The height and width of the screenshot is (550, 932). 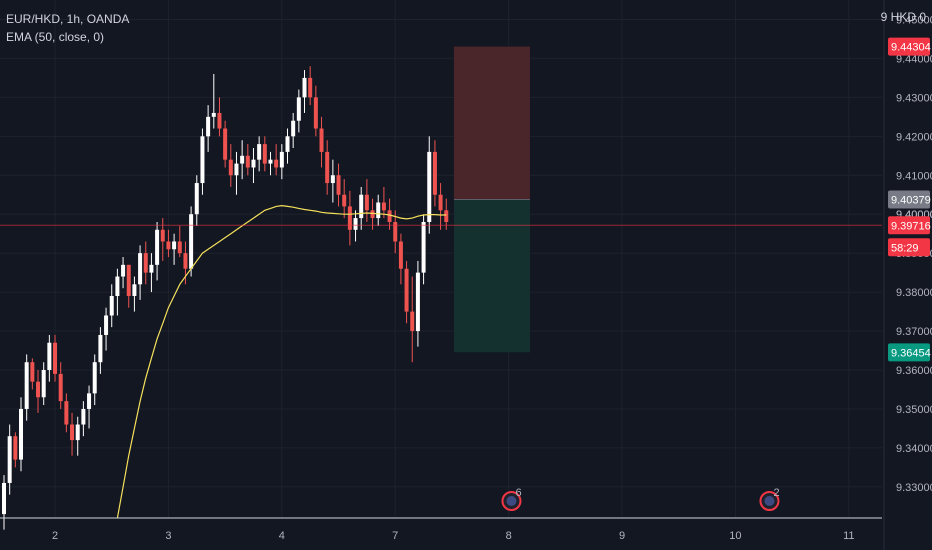 I want to click on stop-loss-zone, so click(x=491, y=123).